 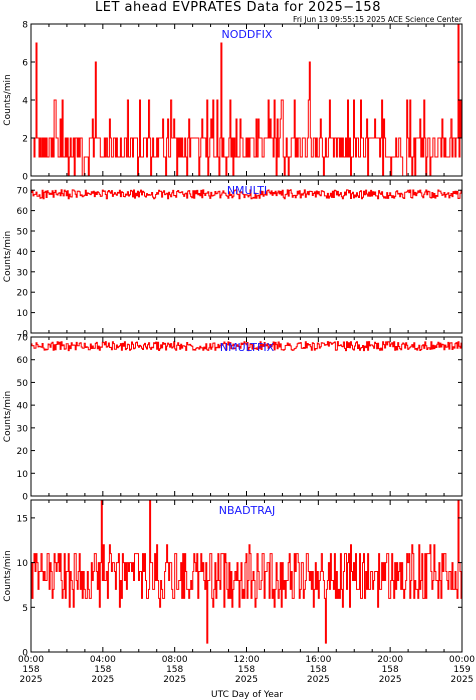 I want to click on y-tick-label: 4, so click(x=25, y=102).